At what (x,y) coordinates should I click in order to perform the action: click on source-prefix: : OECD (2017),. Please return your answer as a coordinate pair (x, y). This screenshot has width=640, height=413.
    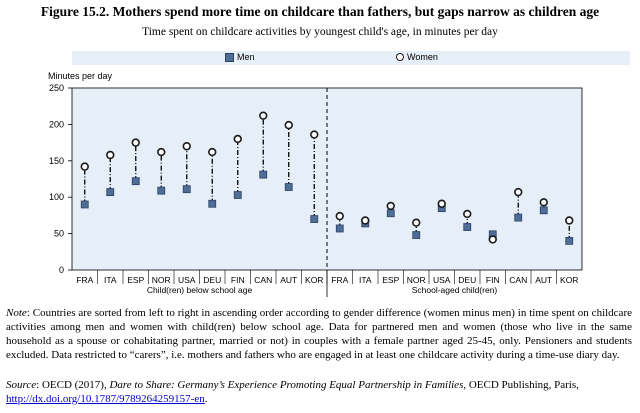
    Looking at the image, I should click on (73, 385).